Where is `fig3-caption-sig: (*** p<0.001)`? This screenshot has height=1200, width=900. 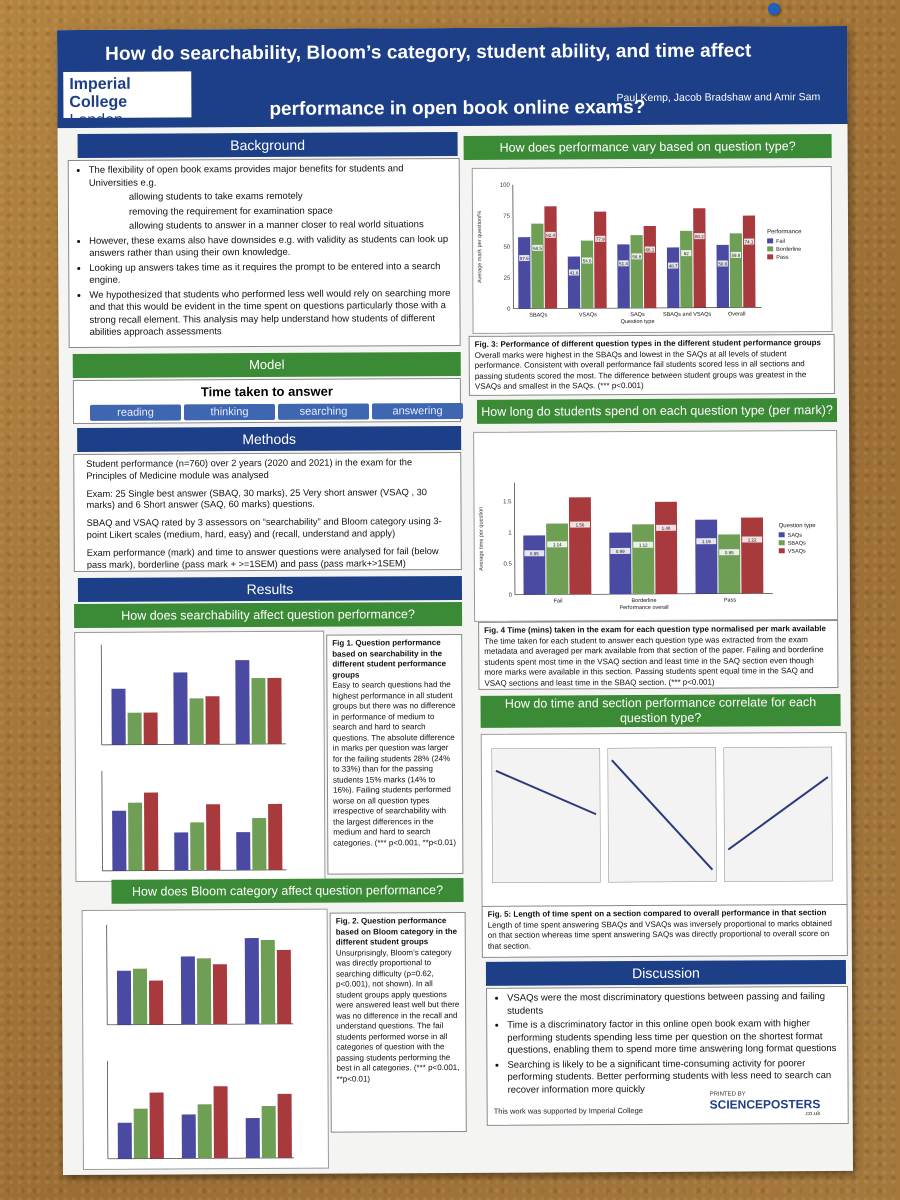
fig3-caption-sig: (*** p<0.001) is located at coordinates (620, 386).